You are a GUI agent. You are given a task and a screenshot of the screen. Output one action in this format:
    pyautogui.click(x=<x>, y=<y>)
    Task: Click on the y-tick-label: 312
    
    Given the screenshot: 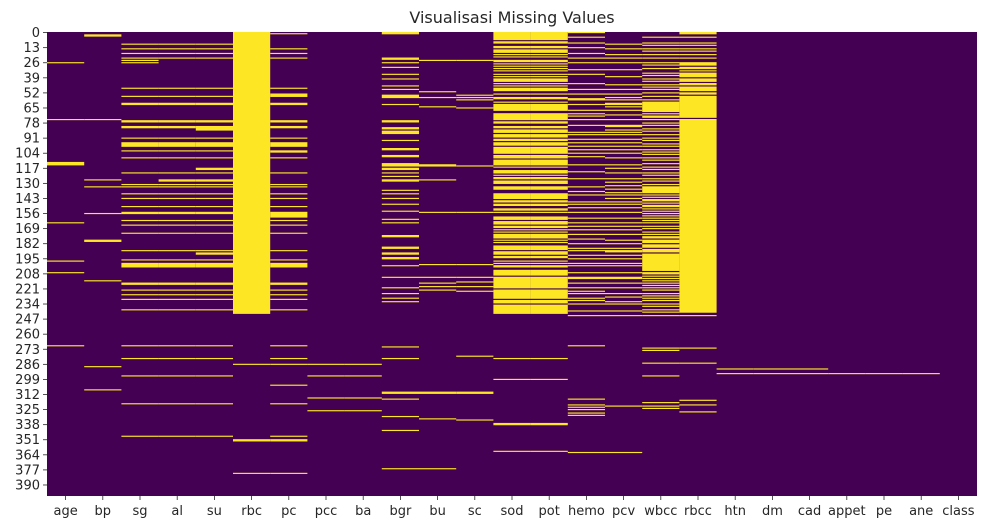 What is the action you would take?
    pyautogui.click(x=27, y=395)
    